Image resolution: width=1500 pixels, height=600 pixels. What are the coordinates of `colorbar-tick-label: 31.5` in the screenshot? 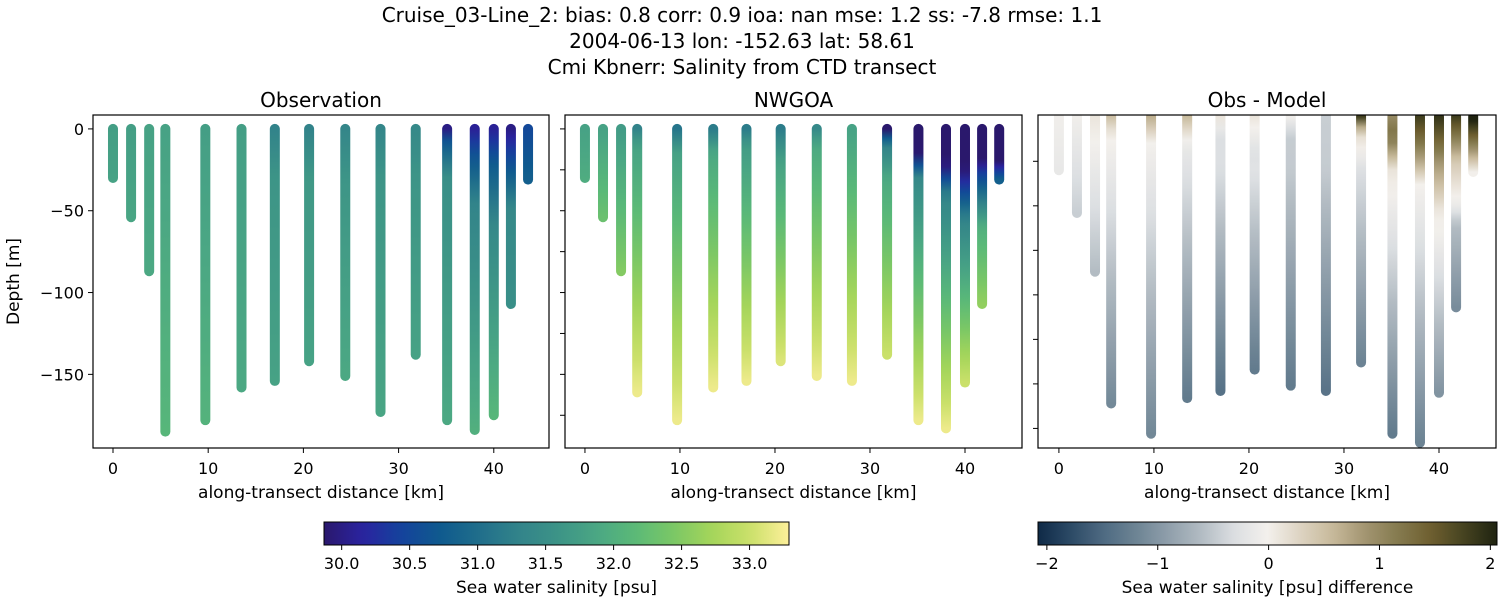 It's located at (546, 563).